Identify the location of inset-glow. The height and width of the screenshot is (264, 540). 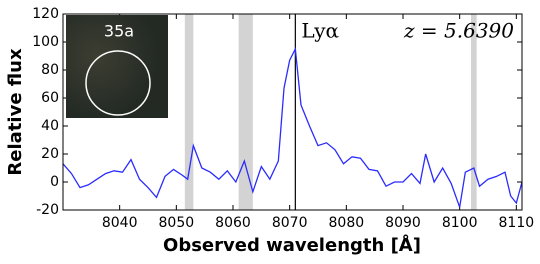
(117, 66).